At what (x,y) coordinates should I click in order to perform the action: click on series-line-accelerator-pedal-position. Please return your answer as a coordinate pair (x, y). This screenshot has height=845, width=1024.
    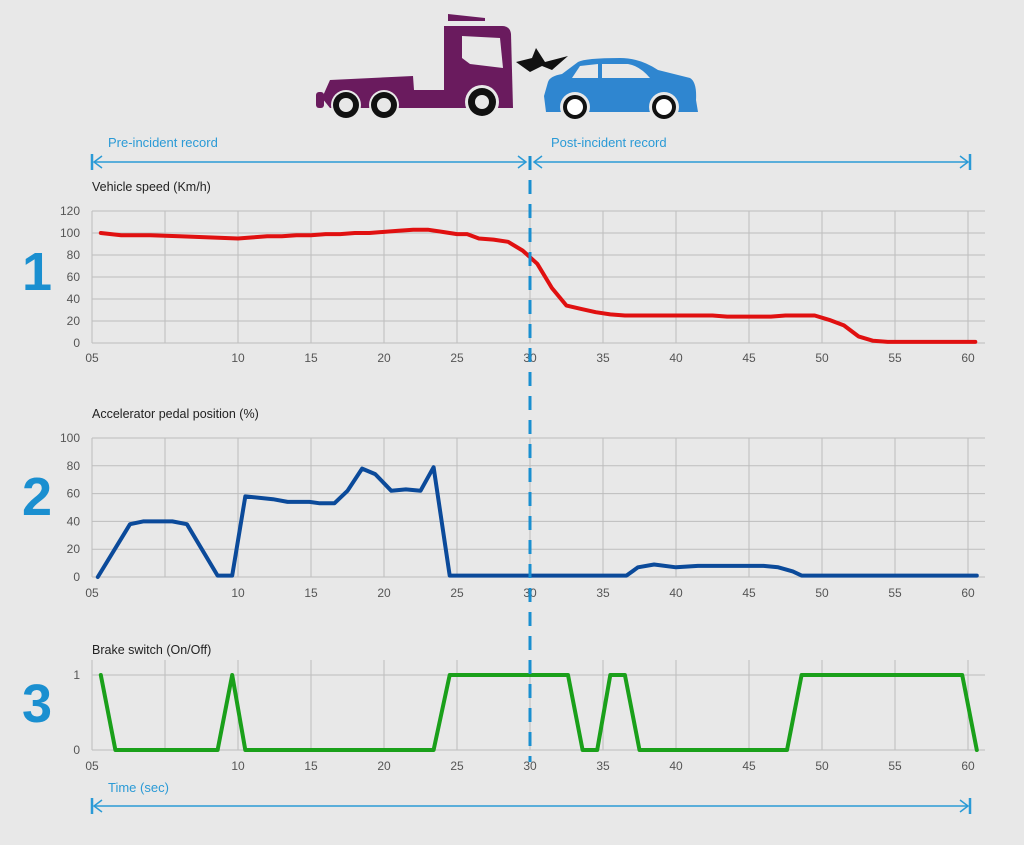
    Looking at the image, I should click on (537, 522).